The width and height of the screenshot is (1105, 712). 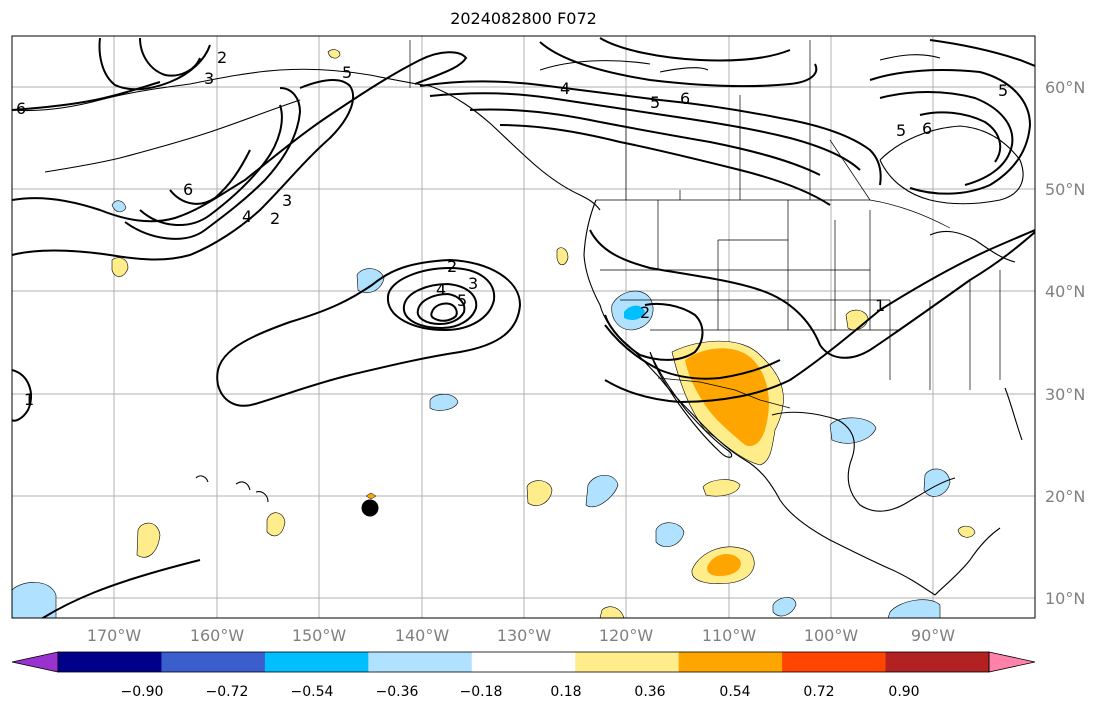 What do you see at coordinates (724, 393) in the screenshot?
I see `us-mexico-border` at bounding box center [724, 393].